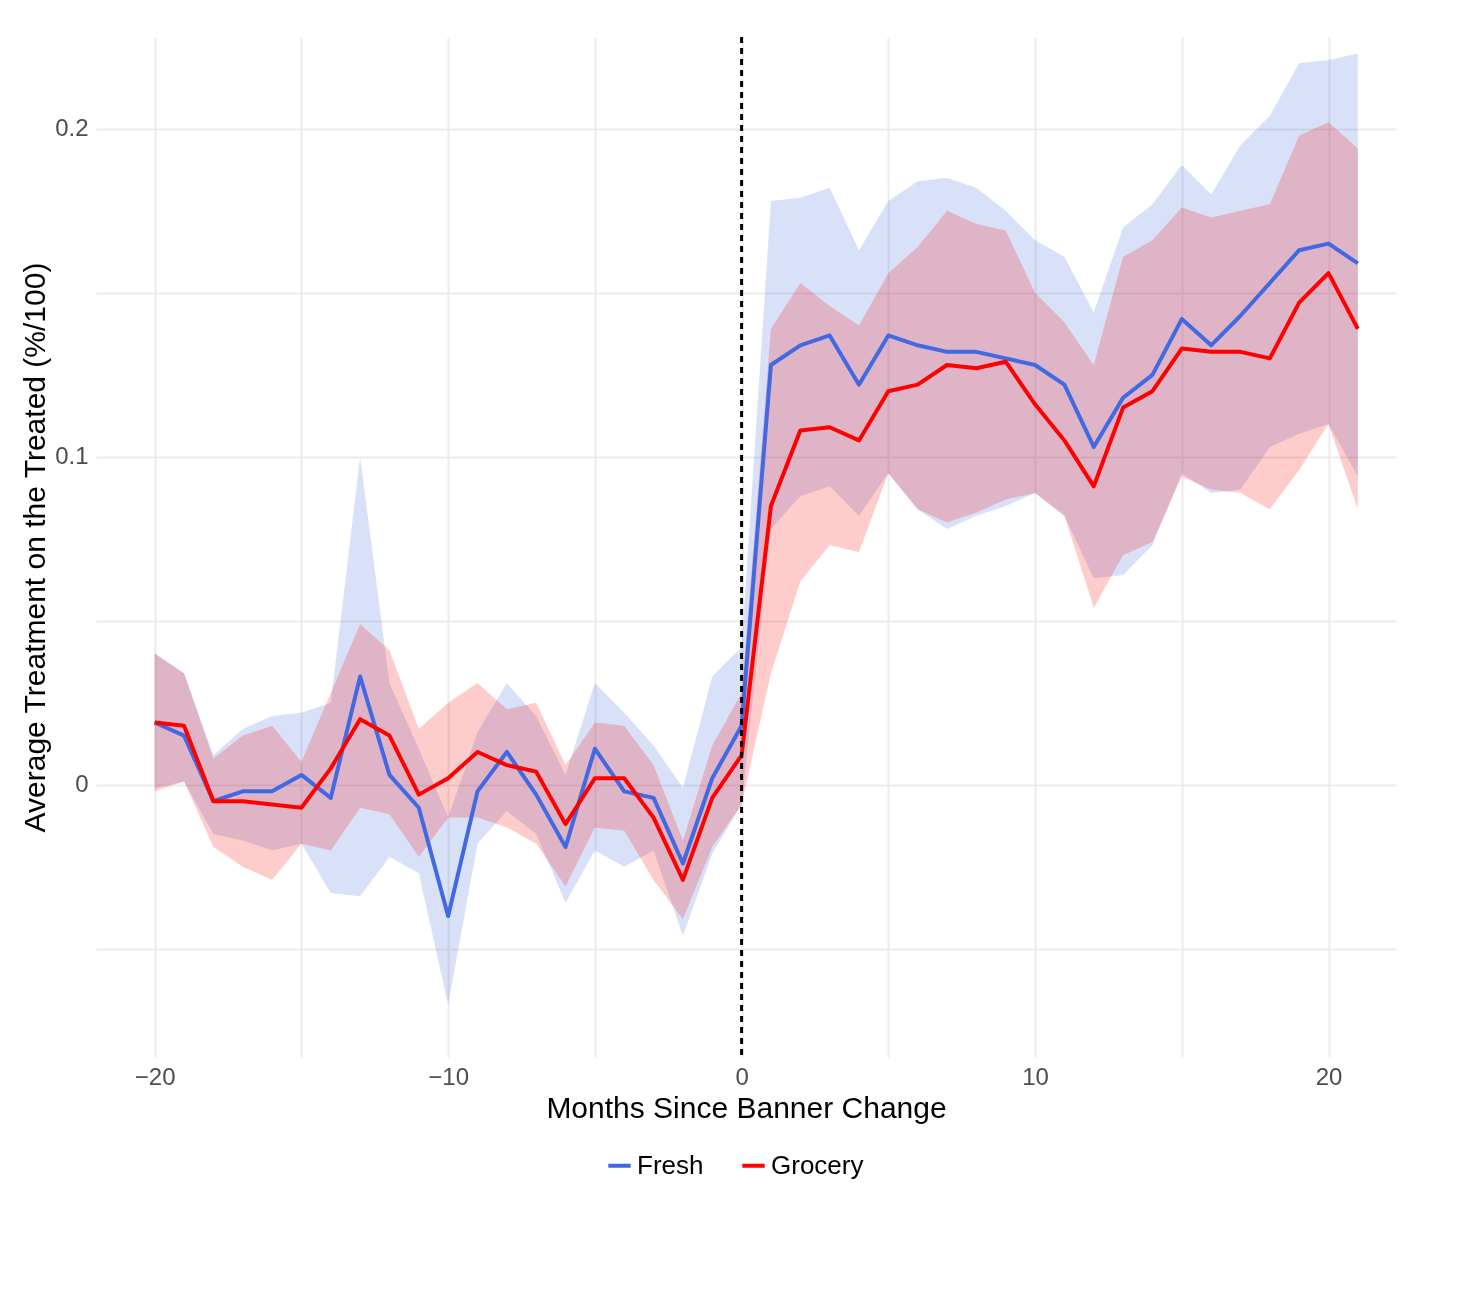 Image resolution: width=1479 pixels, height=1291 pixels. Describe the element at coordinates (746, 1107) in the screenshot. I see `x-axis-title: Months Since Banner Change` at that location.